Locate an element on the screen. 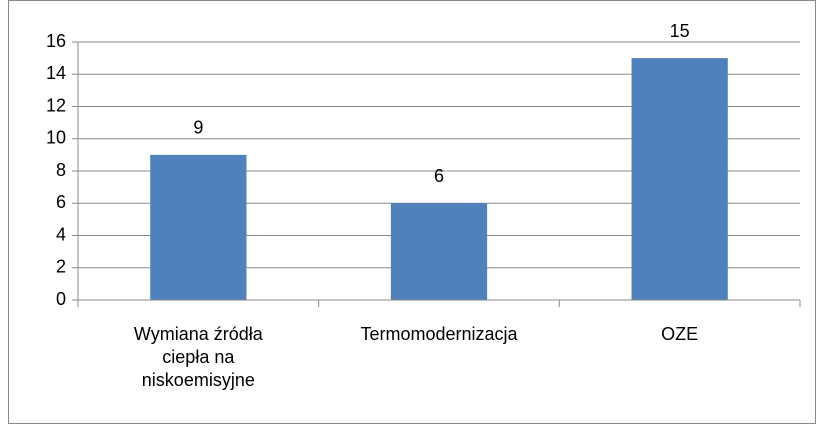  data-label: 6 is located at coordinates (439, 176).